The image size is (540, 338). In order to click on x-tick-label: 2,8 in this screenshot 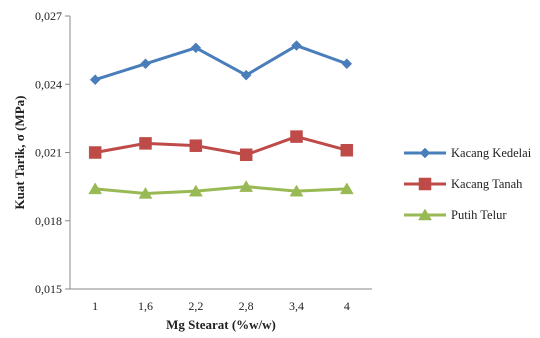, I will do `click(246, 306)`.